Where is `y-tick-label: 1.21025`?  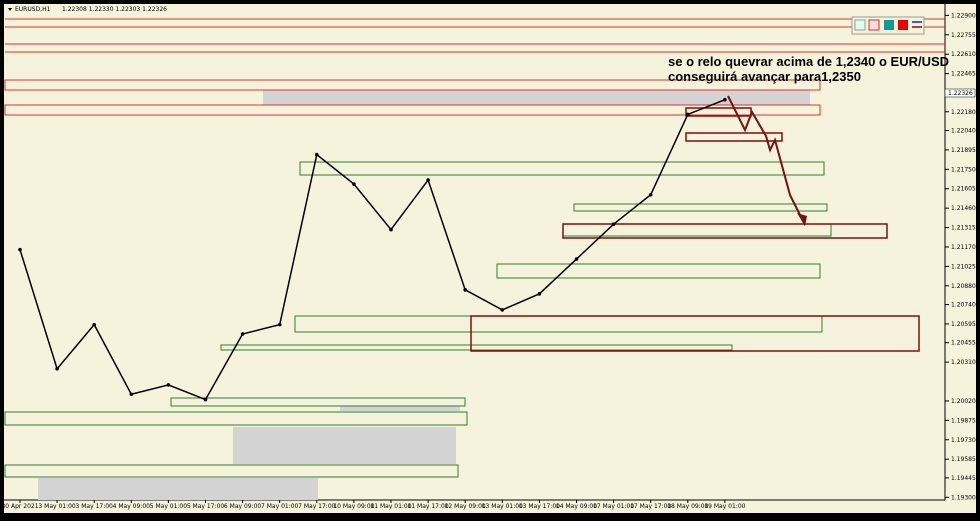
y-tick-label: 1.21025 is located at coordinates (963, 266).